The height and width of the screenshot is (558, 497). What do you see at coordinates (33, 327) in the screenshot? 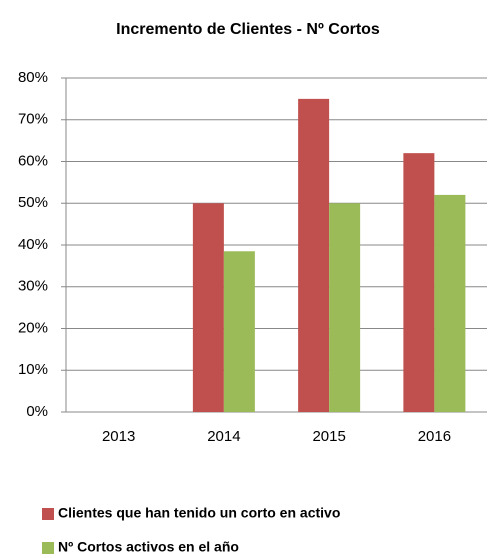
I see `y-tick-label: 20%` at bounding box center [33, 327].